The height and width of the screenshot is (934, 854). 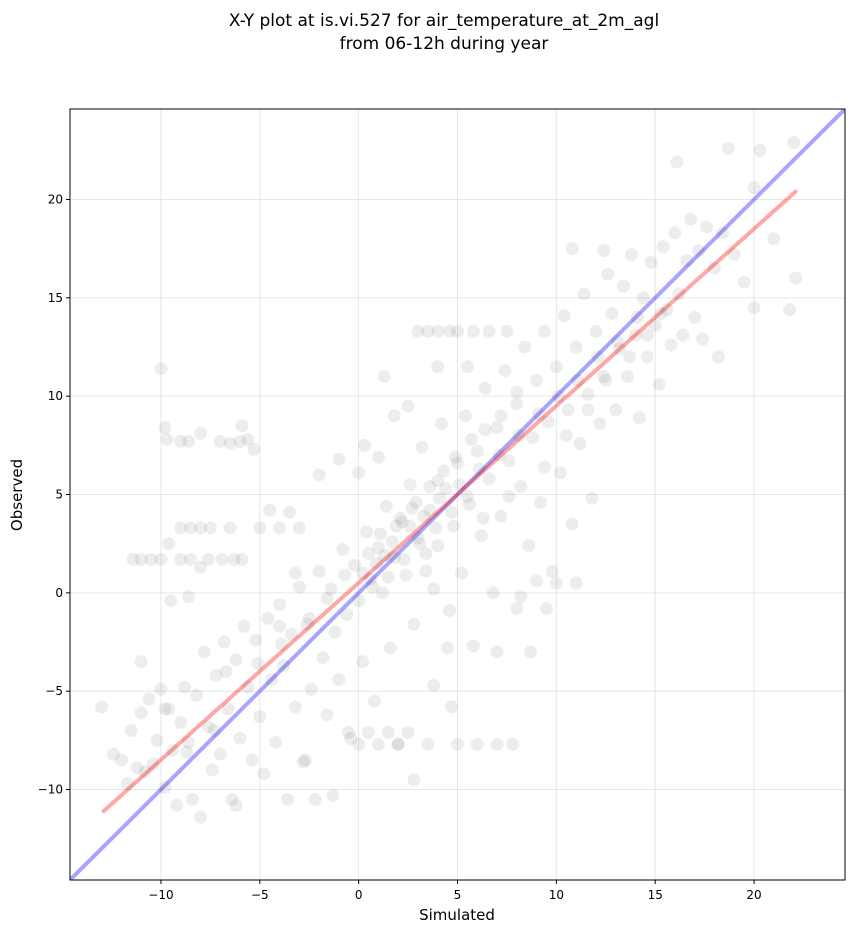 What do you see at coordinates (59, 495) in the screenshot?
I see `y-tick-label: 5` at bounding box center [59, 495].